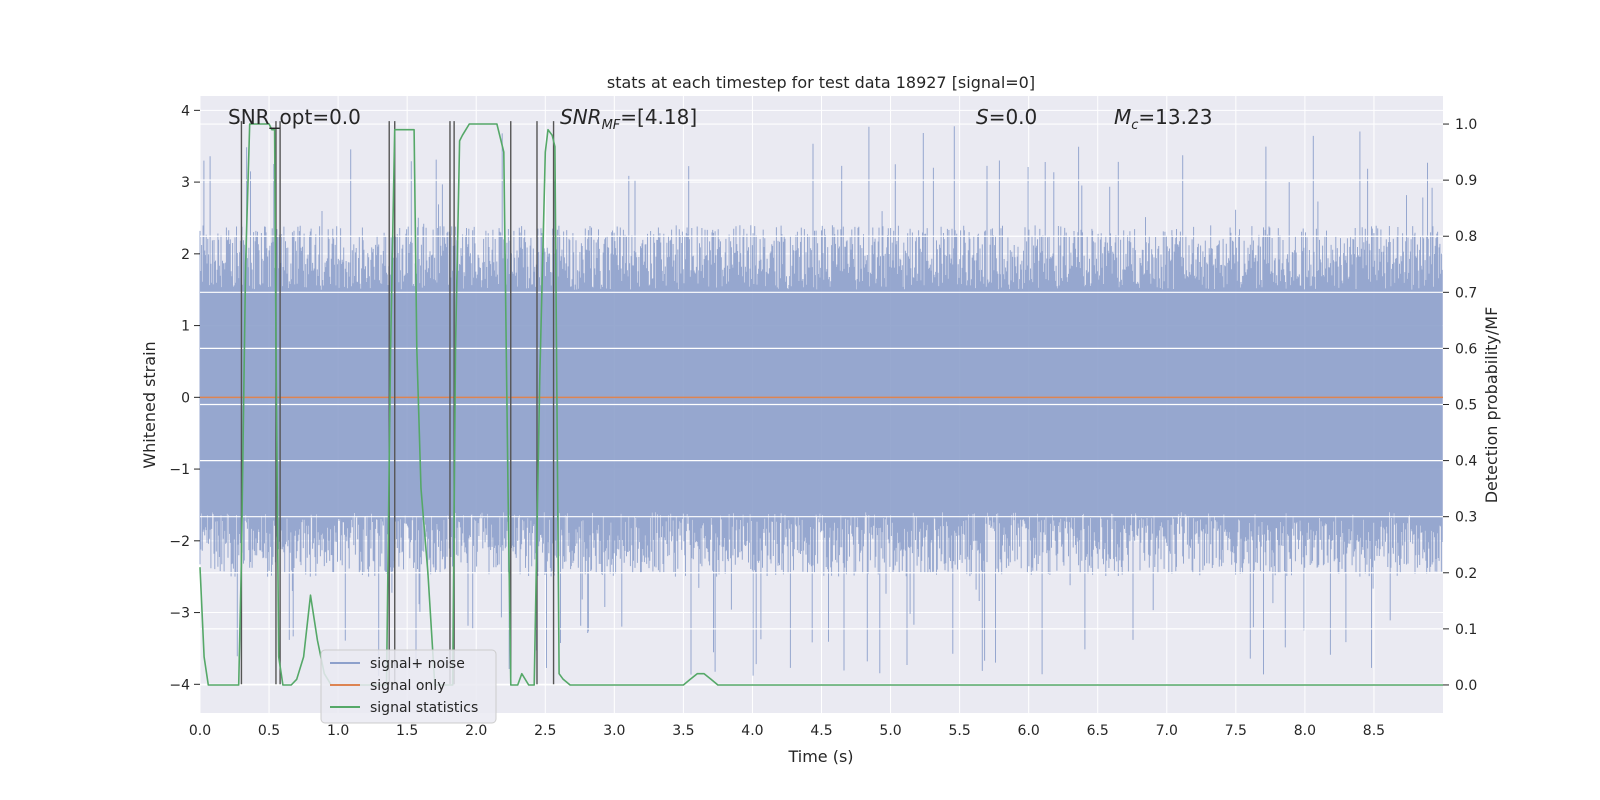 This screenshot has width=1600, height=800. Describe the element at coordinates (185, 255) in the screenshot. I see `y-tick-label: 2` at that location.